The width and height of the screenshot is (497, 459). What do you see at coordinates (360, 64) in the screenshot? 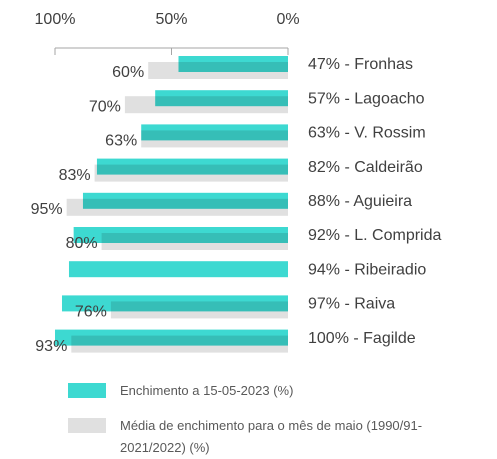
I see `category-label: 47% - Fronhas` at bounding box center [360, 64].